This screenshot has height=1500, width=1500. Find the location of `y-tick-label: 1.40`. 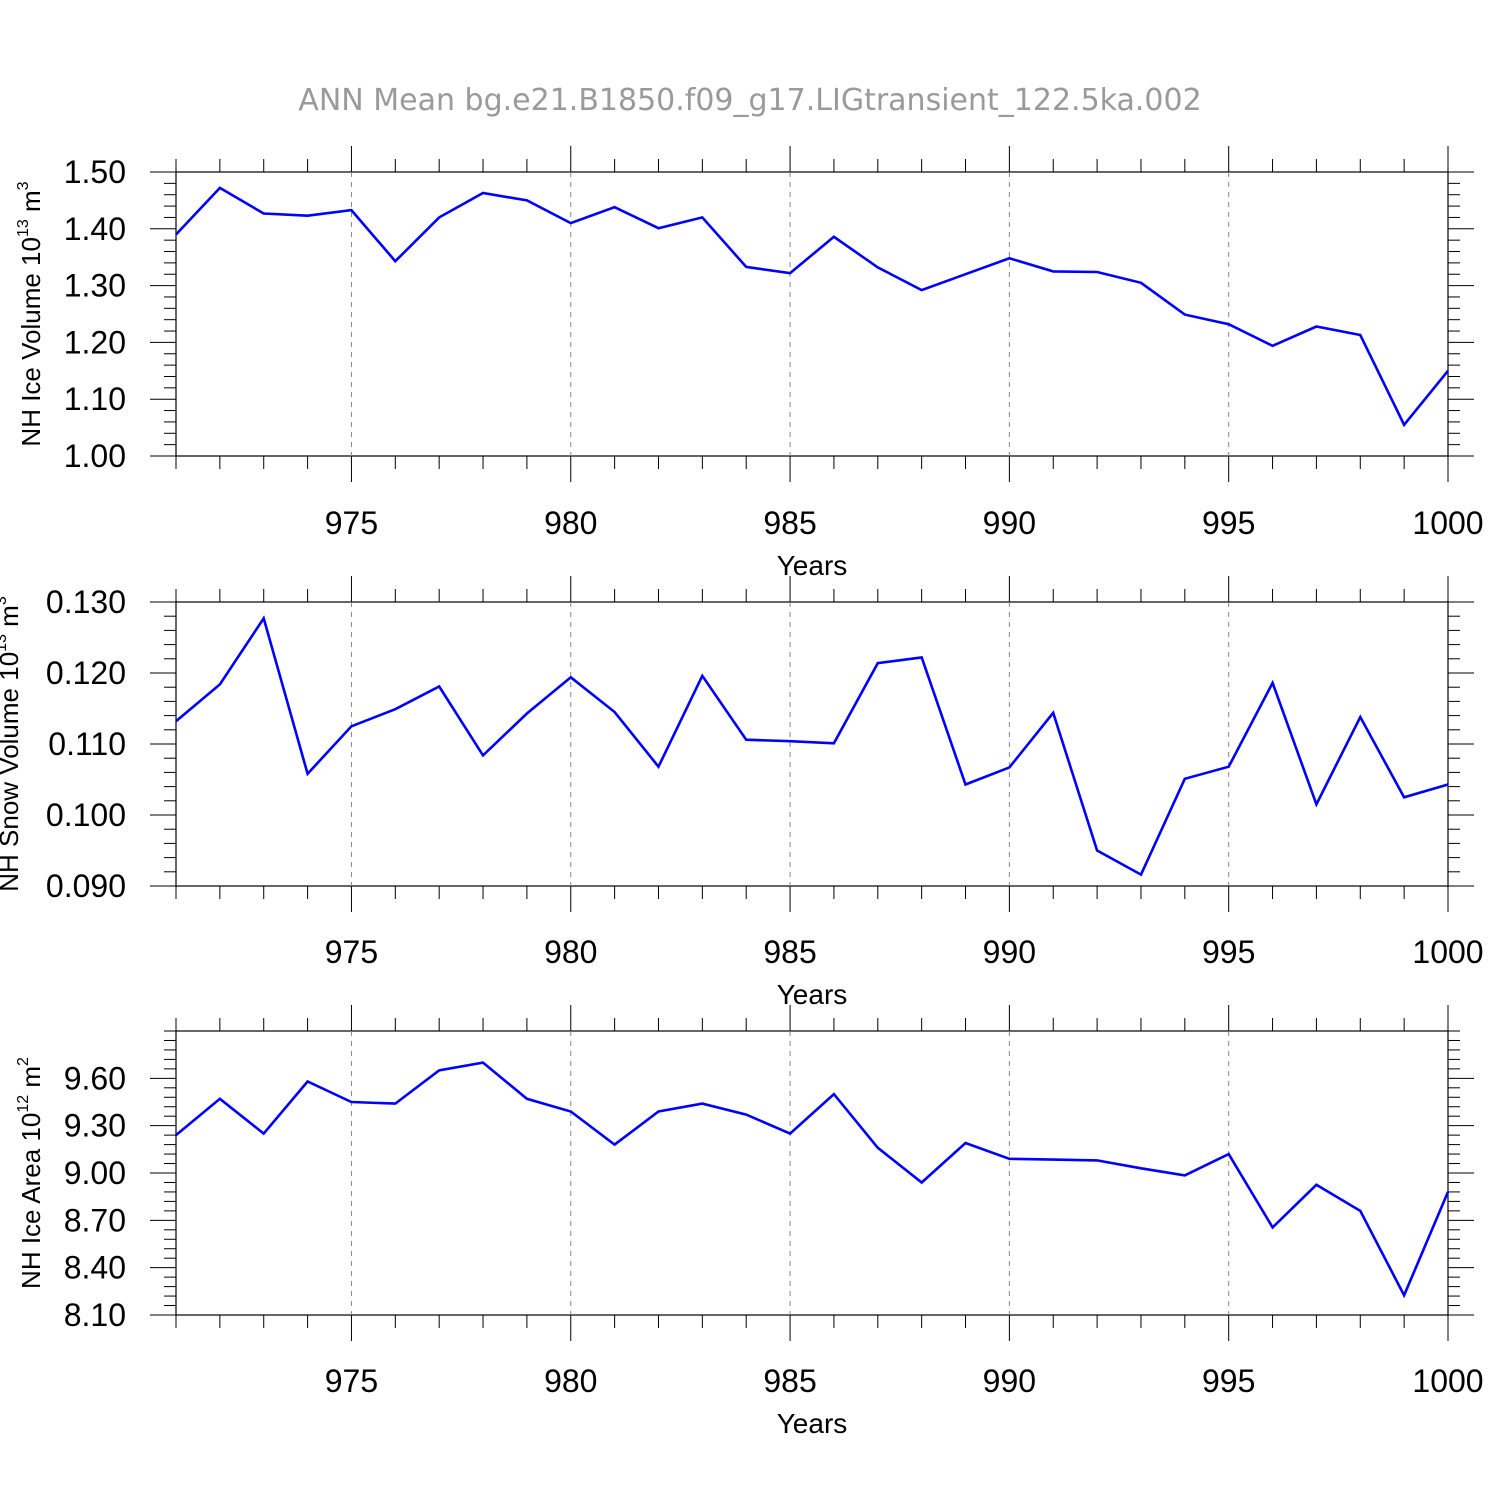

y-tick-label: 1.40 is located at coordinates (95, 229).